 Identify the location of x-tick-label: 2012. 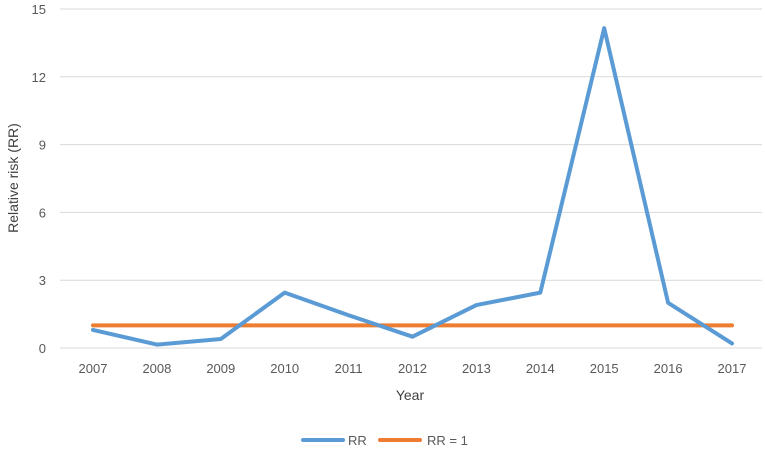
(412, 368).